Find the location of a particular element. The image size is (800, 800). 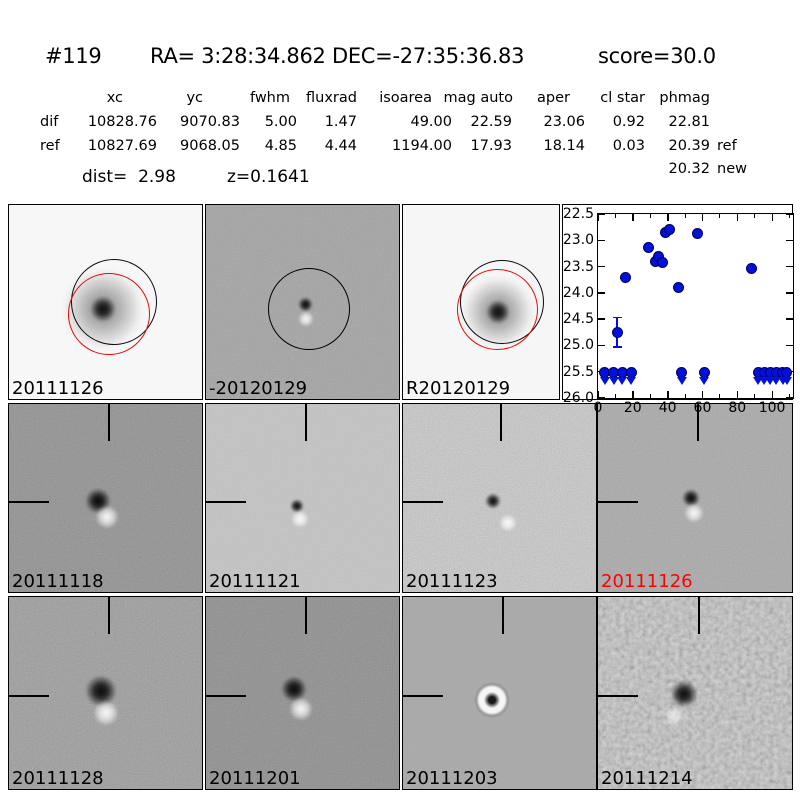

error-bar-cap is located at coordinates (617, 317).